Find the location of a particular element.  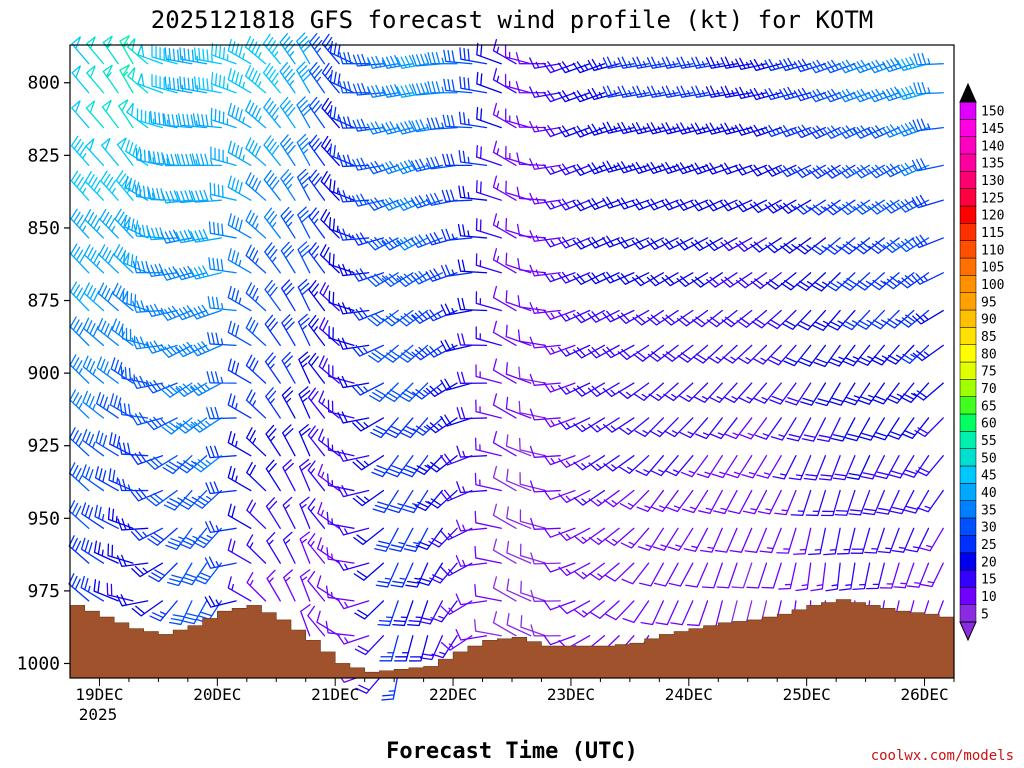

colorbar-label: 55 is located at coordinates (989, 441).